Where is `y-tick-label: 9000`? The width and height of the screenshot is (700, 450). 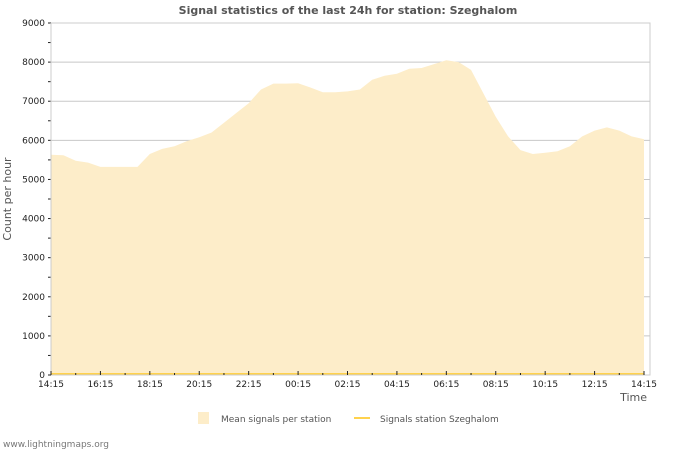 y-tick-label: 9000 is located at coordinates (33, 24).